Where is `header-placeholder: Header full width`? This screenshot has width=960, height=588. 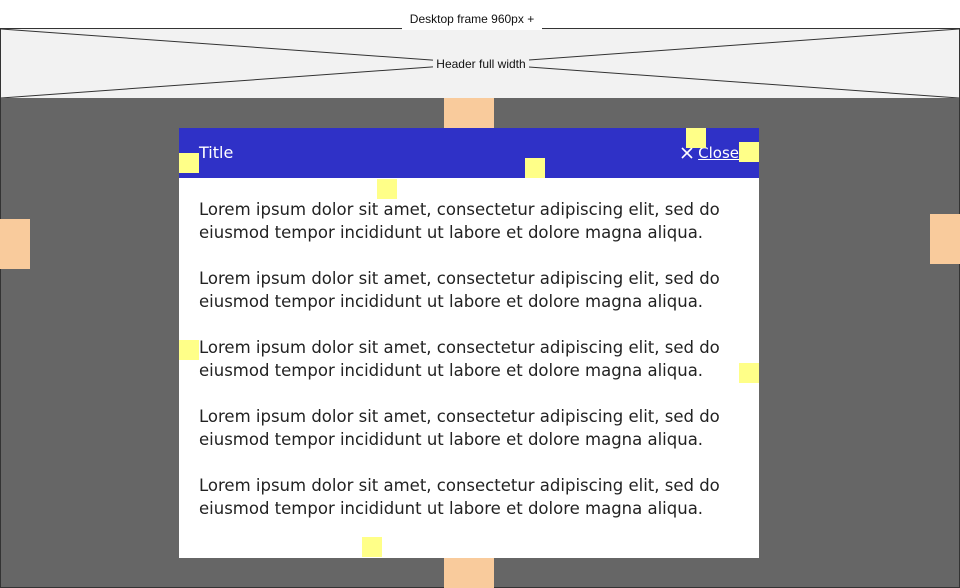
header-placeholder: Header full width is located at coordinates (480, 63).